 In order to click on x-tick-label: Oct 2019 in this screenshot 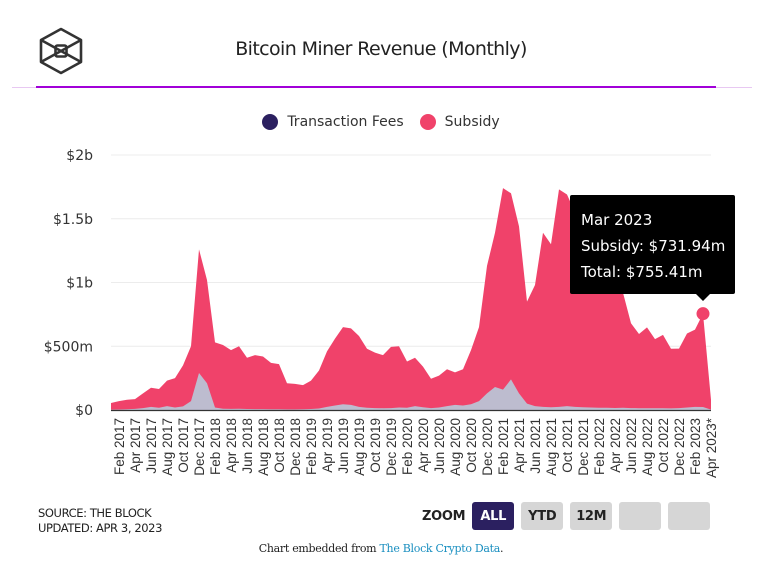, I will do `click(375, 445)`.